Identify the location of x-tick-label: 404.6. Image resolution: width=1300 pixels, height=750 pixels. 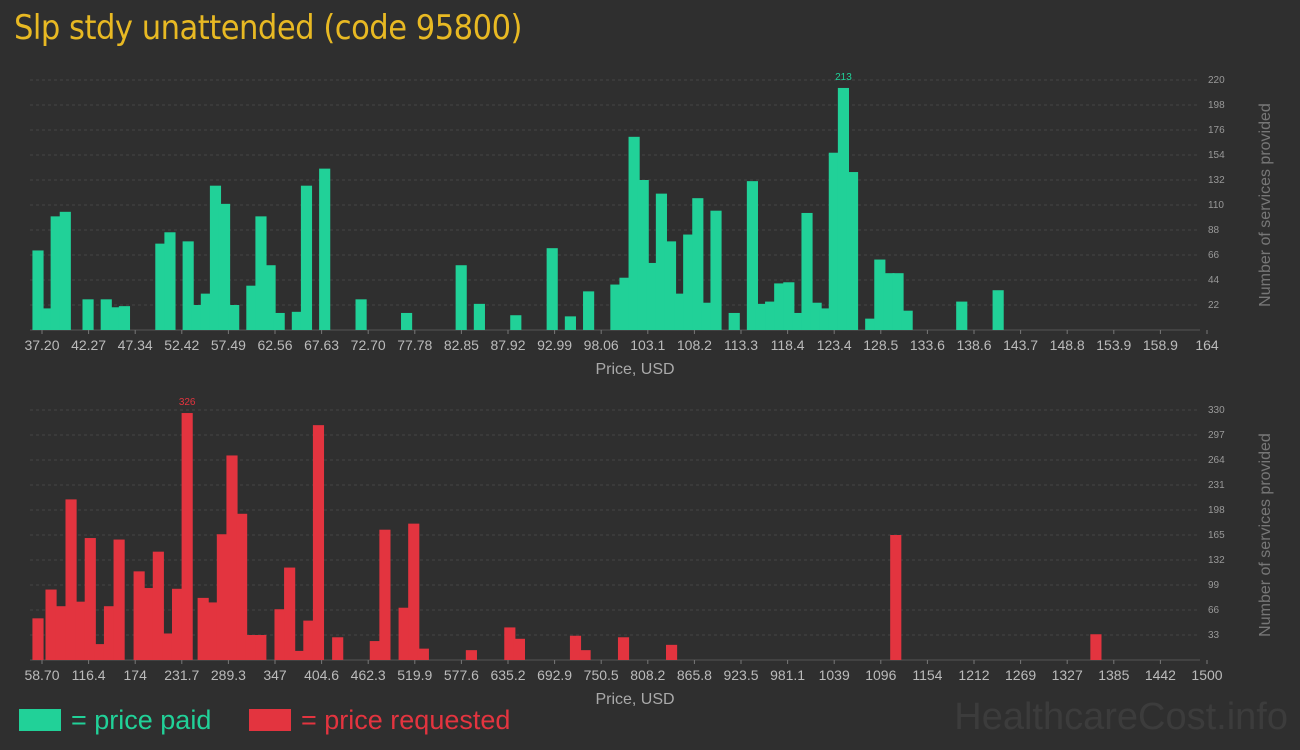
(321, 675).